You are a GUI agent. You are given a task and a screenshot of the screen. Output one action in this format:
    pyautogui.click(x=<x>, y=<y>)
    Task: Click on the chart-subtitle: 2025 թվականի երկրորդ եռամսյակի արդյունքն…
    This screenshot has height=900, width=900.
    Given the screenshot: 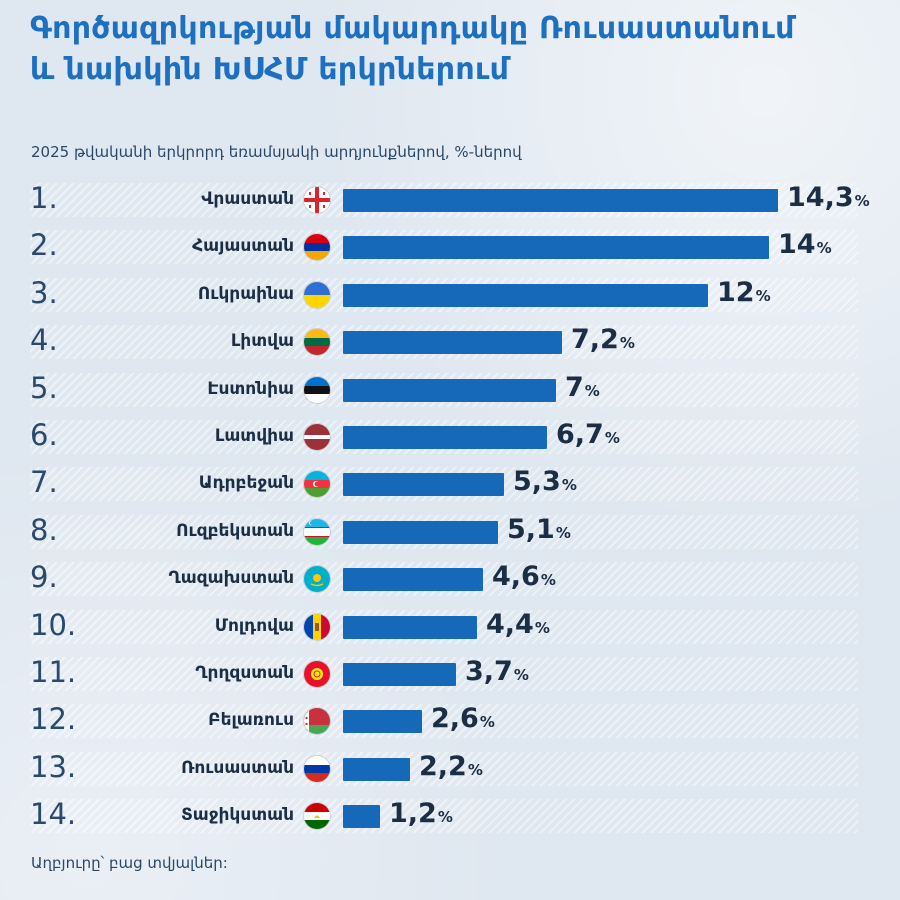 What is the action you would take?
    pyautogui.click(x=276, y=152)
    